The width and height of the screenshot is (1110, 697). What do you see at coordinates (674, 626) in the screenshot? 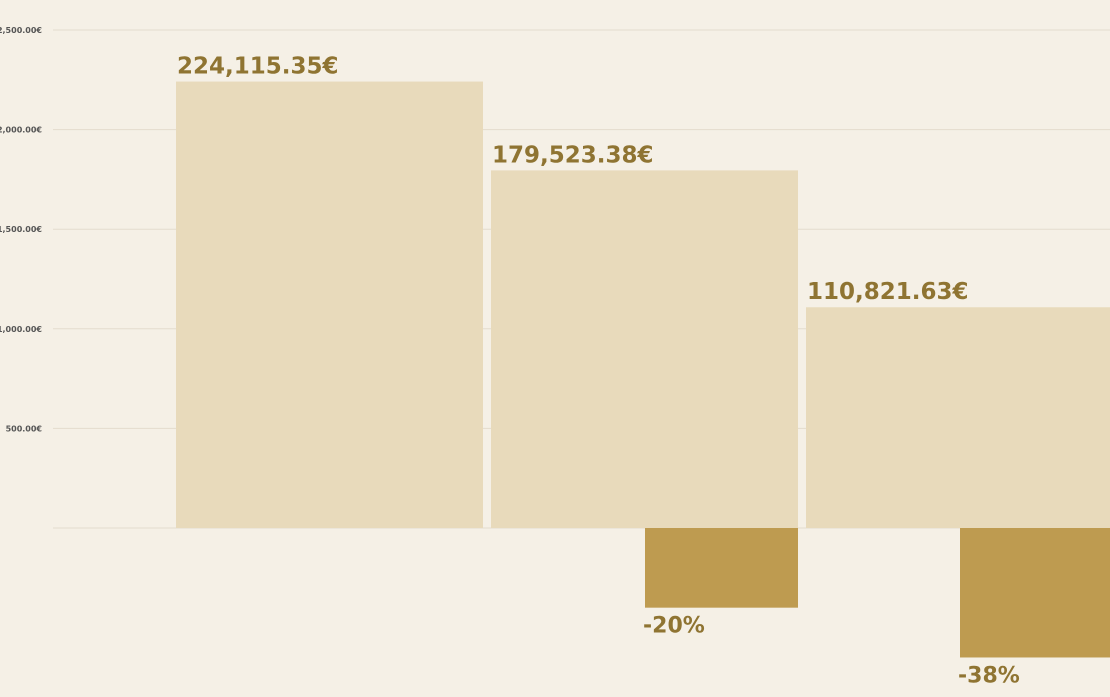
I see `change-label: -20%` at bounding box center [674, 626].